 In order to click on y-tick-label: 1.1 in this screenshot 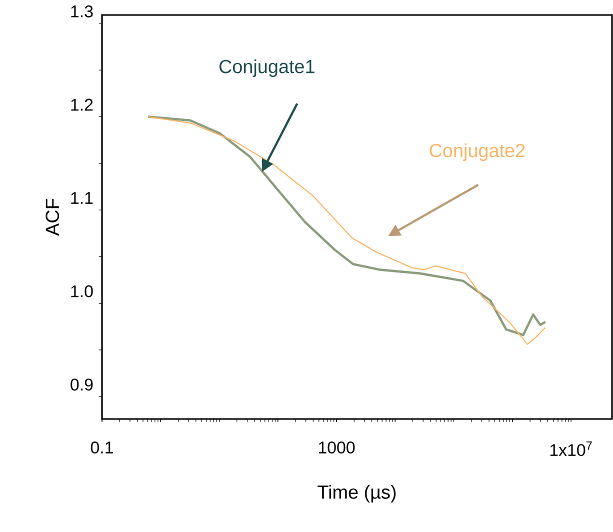, I will do `click(82, 198)`.